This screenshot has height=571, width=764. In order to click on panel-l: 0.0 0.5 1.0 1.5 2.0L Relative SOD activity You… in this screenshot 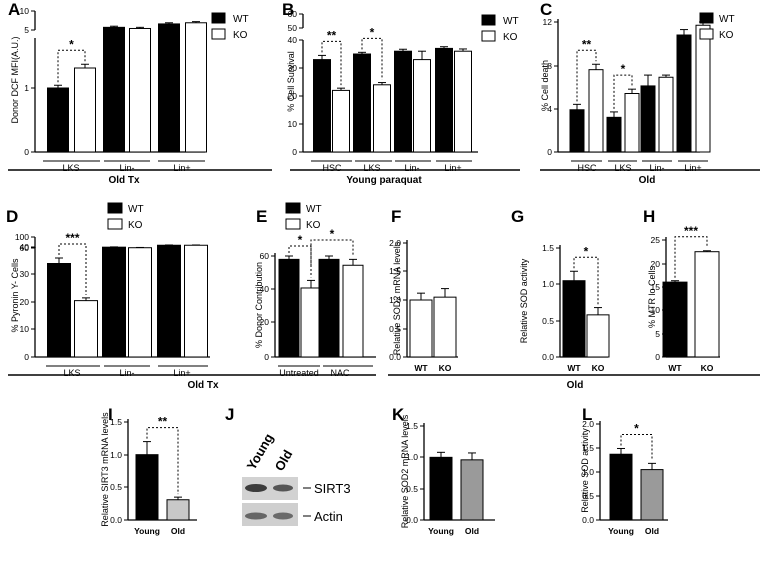, I will do `click(624, 470)`.